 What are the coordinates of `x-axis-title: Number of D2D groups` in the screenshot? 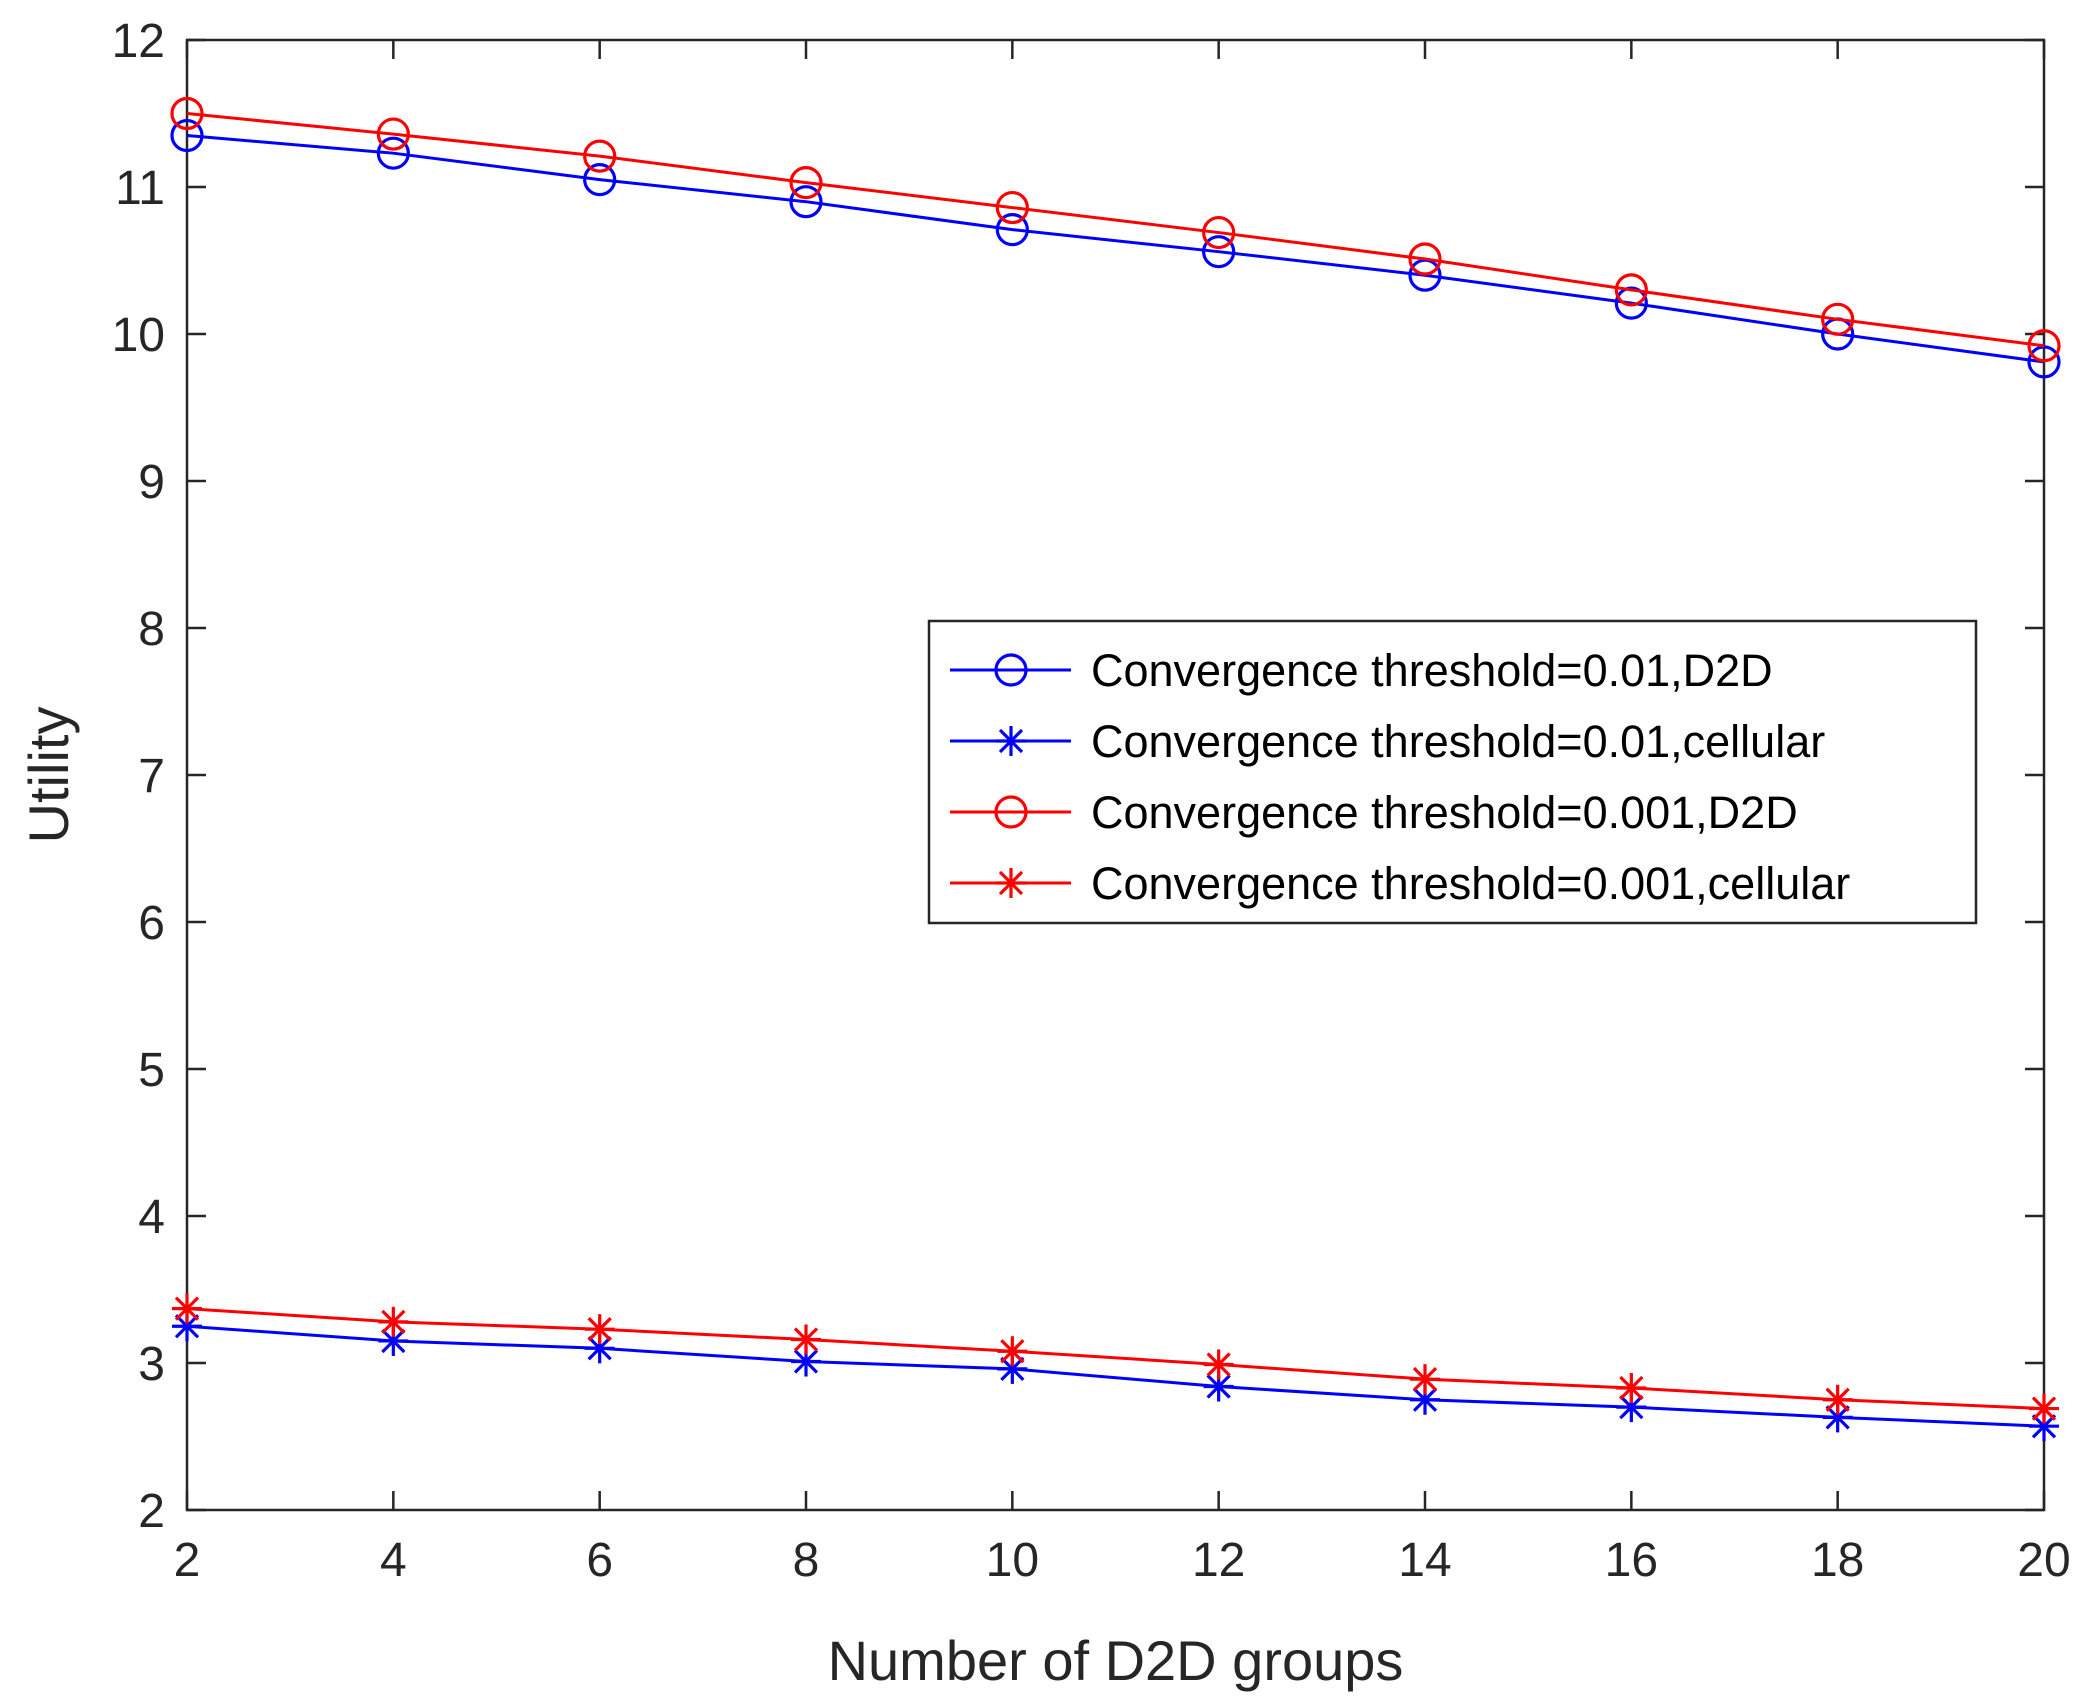 It's located at (1116, 1660).